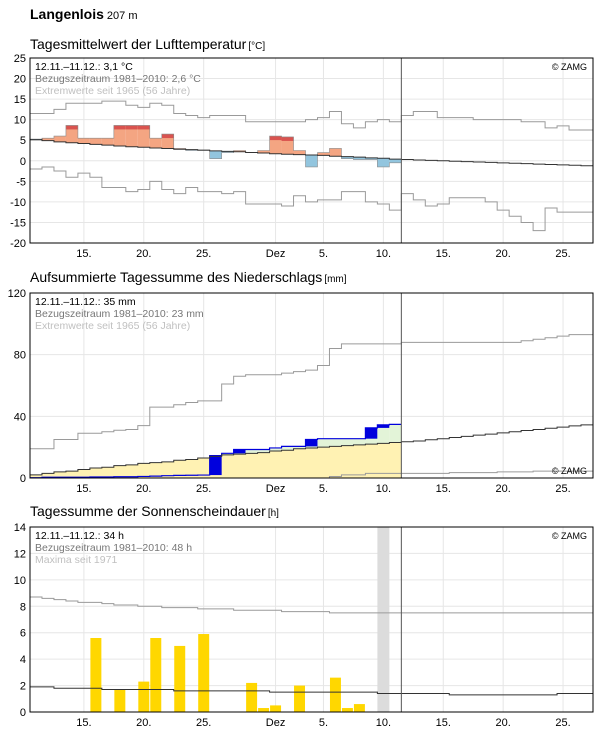 Image resolution: width=596 pixels, height=729 pixels. Describe the element at coordinates (18, 244) in the screenshot. I see `y-tick-label: -20` at that location.